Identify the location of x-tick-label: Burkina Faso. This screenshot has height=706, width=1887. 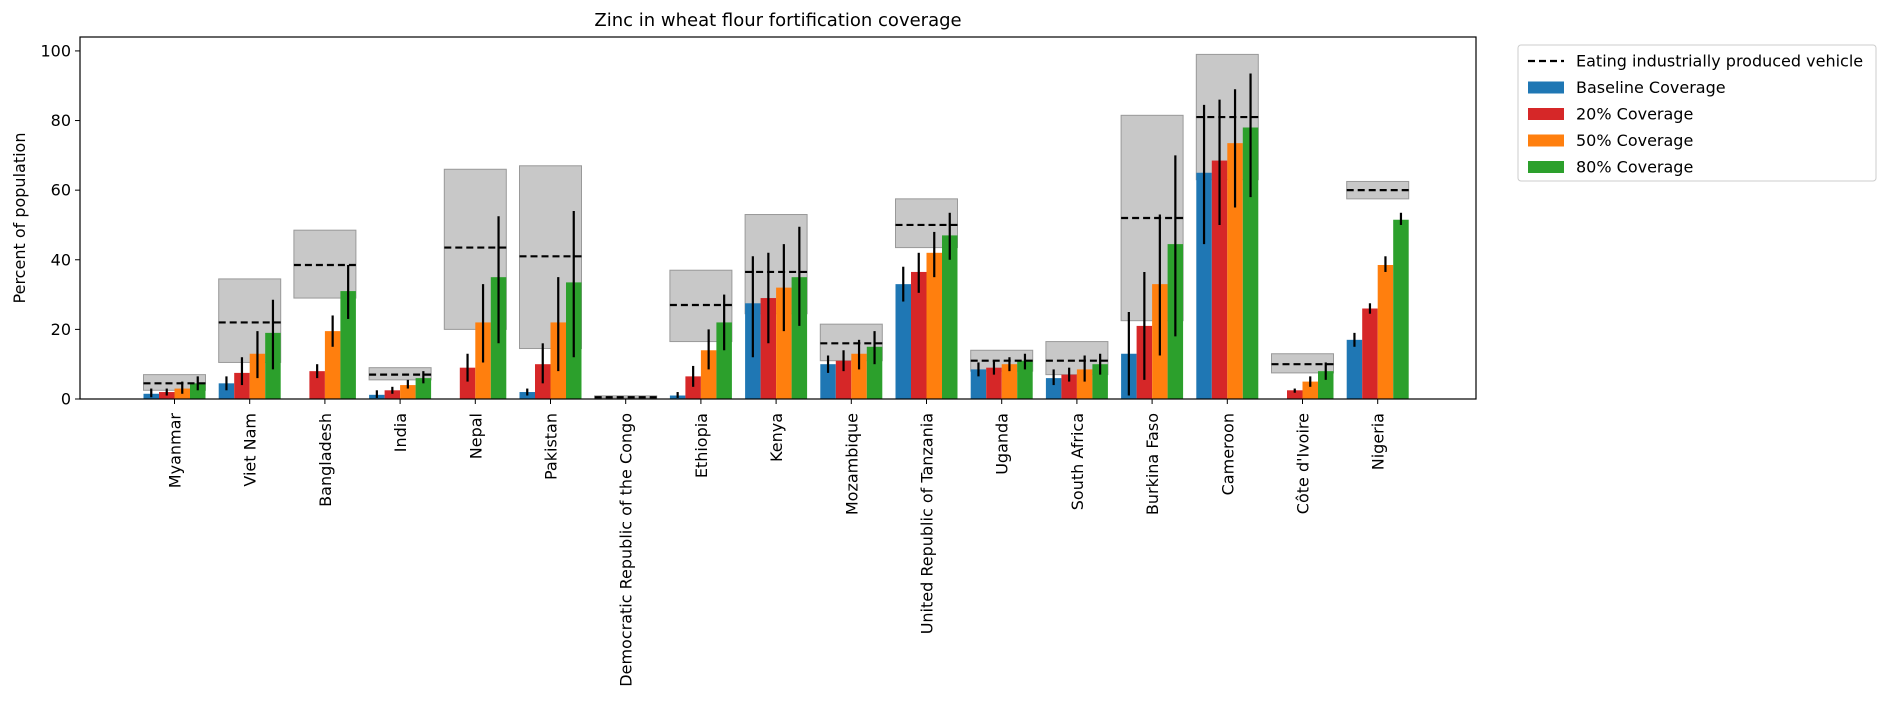
(1152, 464).